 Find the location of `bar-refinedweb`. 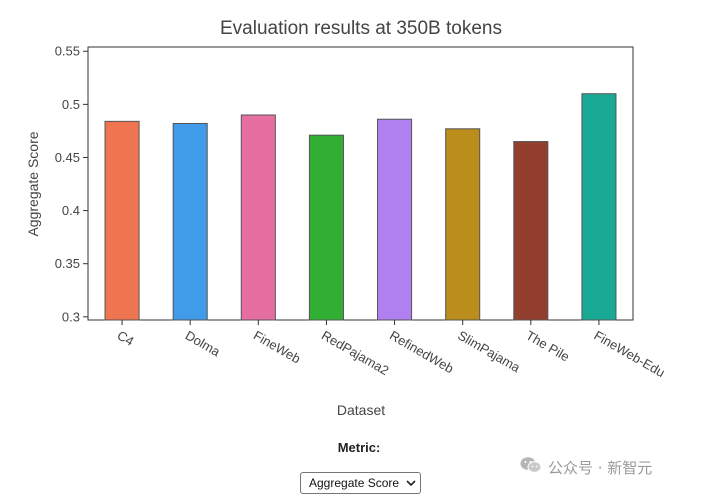

bar-refinedweb is located at coordinates (395, 219).